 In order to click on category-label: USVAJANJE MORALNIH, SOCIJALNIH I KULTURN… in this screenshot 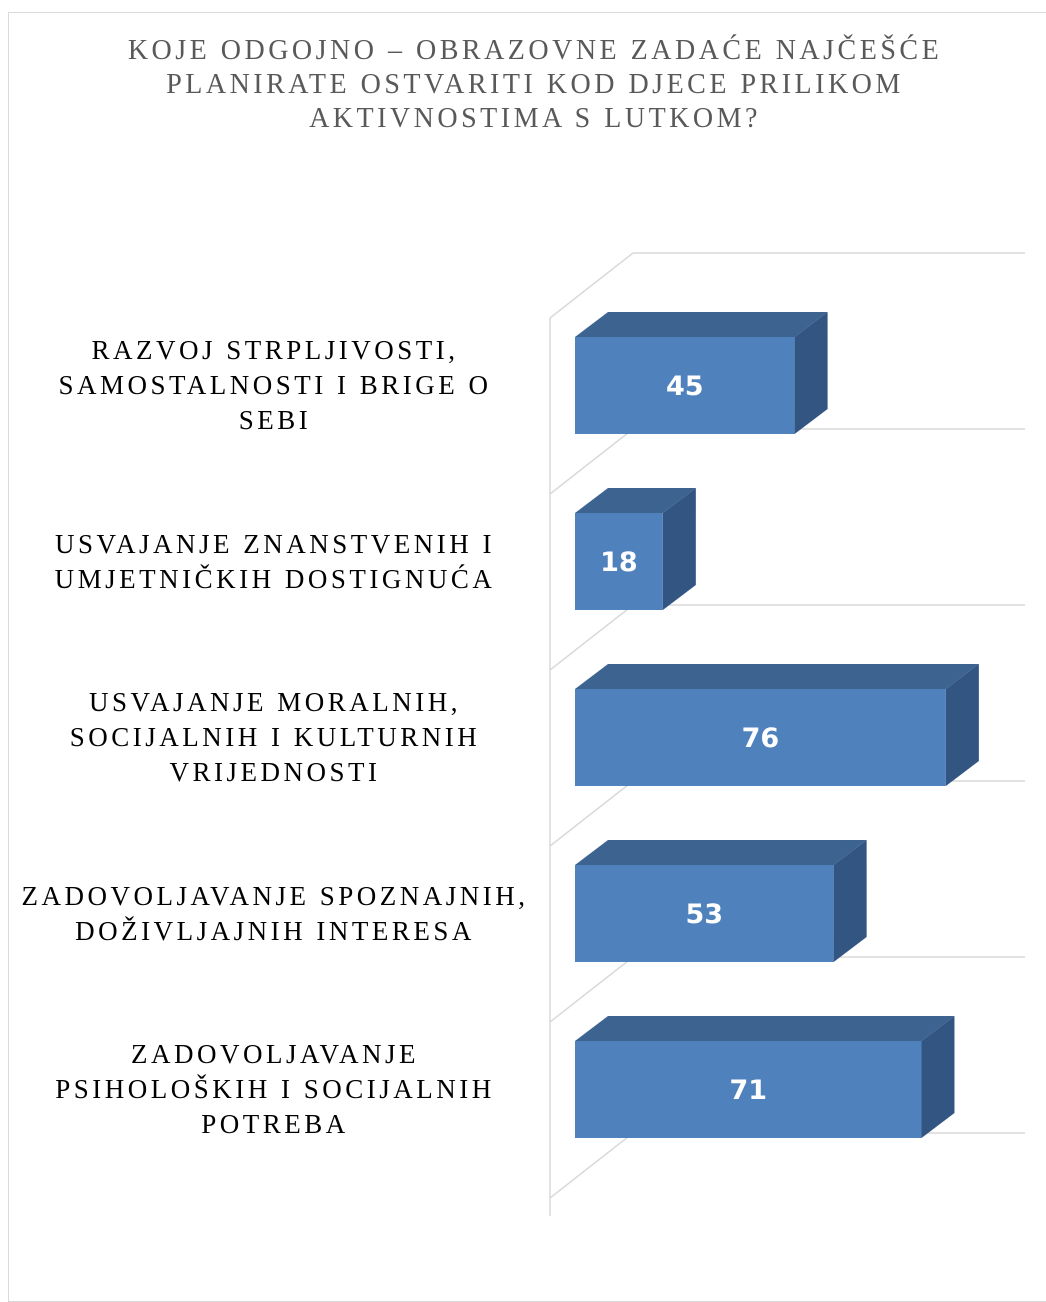, I will do `click(275, 737)`.